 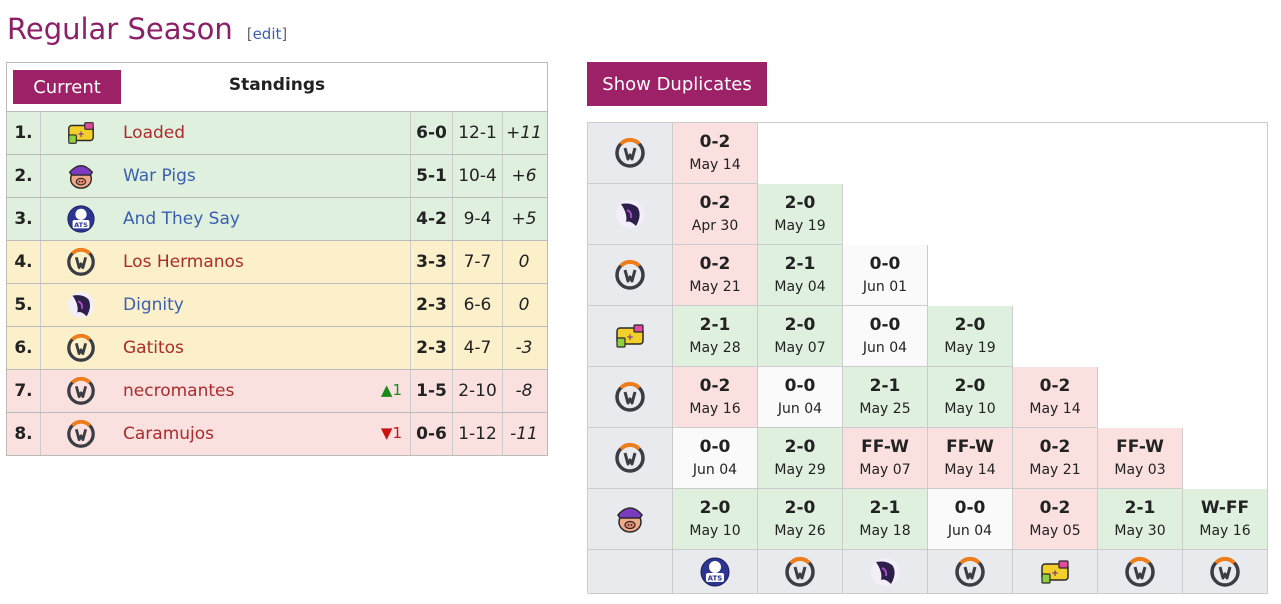 What do you see at coordinates (800, 469) in the screenshot?
I see `match-date: May 29` at bounding box center [800, 469].